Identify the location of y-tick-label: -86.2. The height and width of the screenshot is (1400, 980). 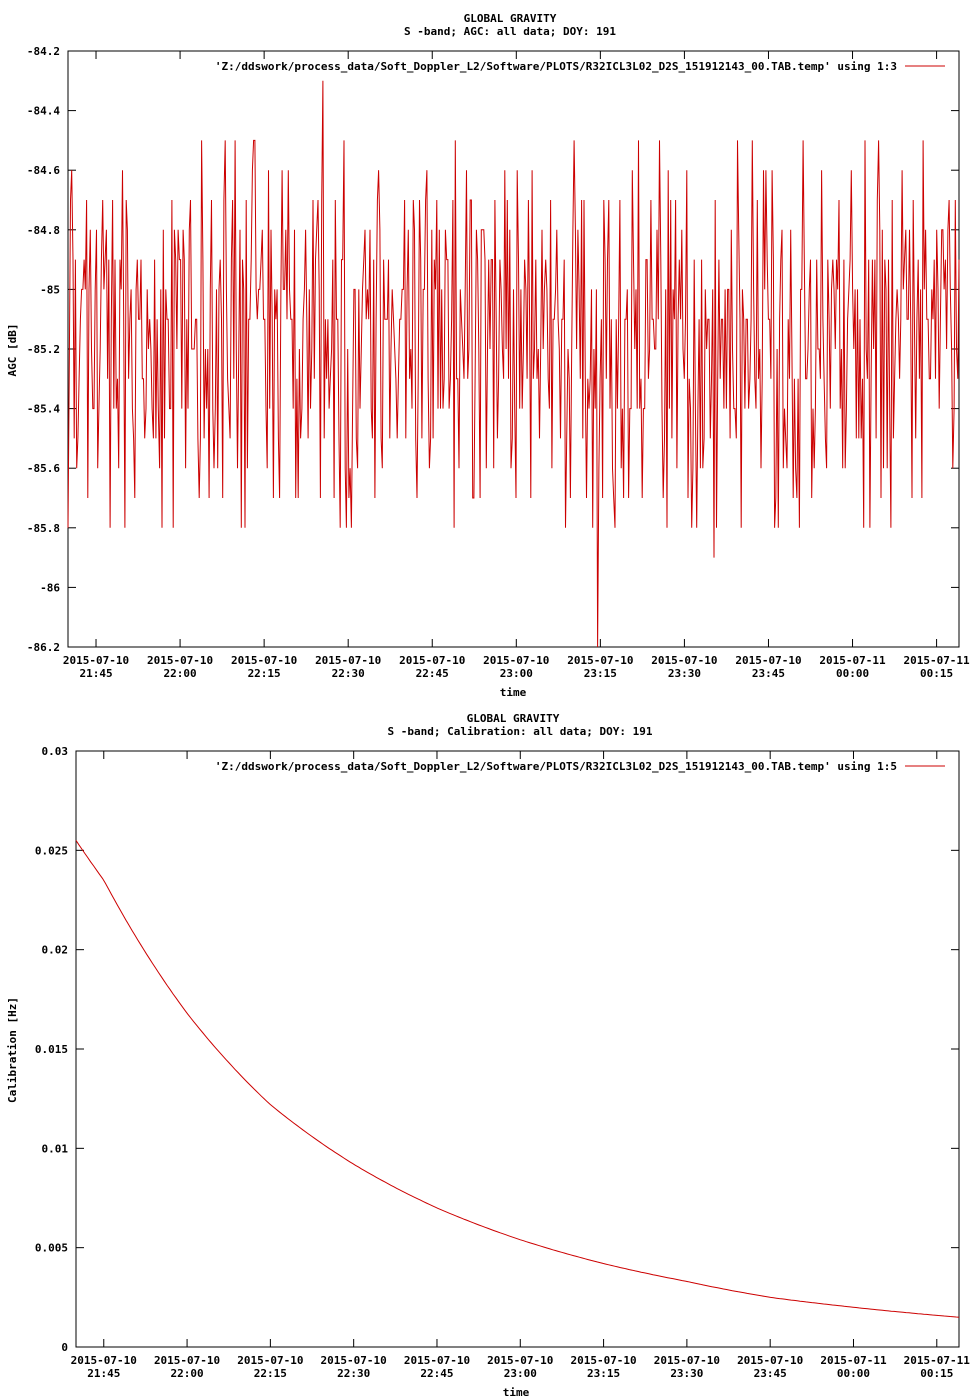
(43, 647).